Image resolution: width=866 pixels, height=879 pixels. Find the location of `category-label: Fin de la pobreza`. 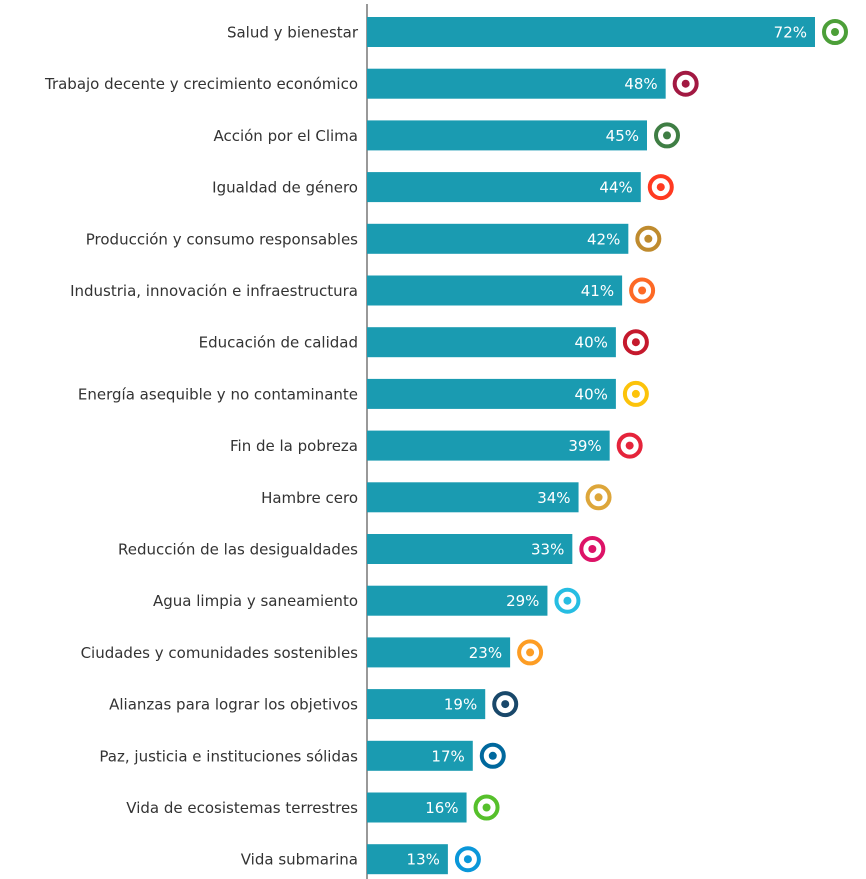

category-label: Fin de la pobreza is located at coordinates (294, 446).